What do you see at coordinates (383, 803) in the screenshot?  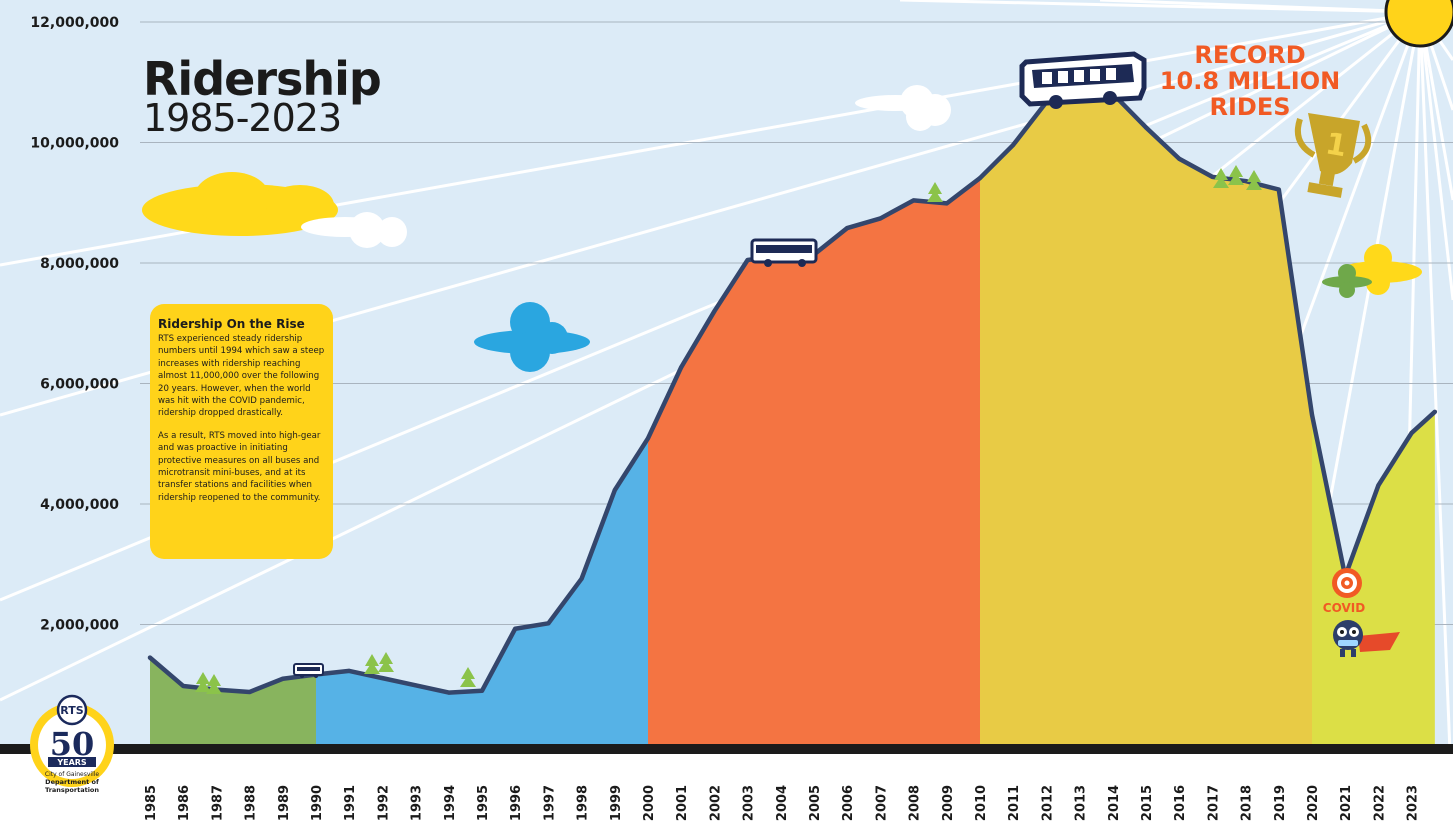 I see `x-tick-label: 1992` at bounding box center [383, 803].